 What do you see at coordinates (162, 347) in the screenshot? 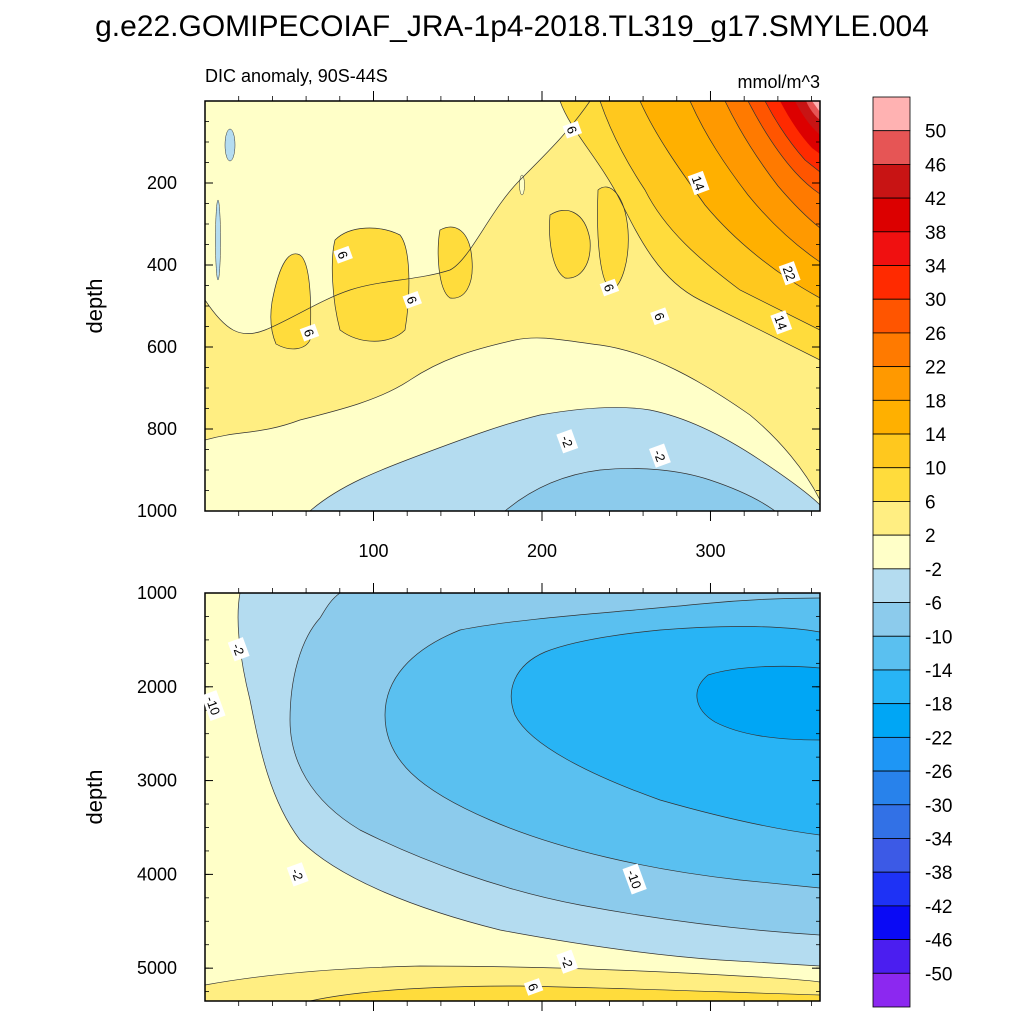
I see `top-ytick-label: 600` at bounding box center [162, 347].